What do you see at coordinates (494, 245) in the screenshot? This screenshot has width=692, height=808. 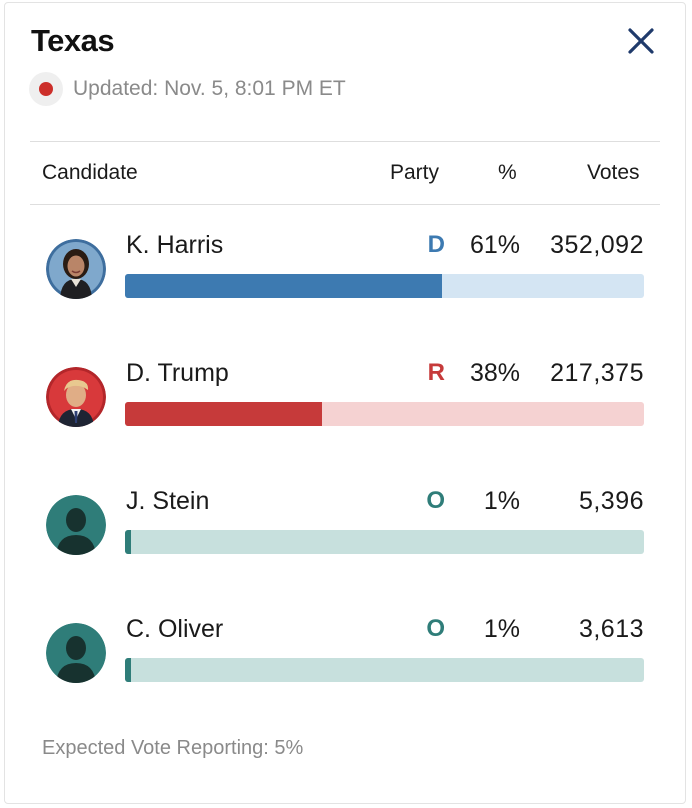 I see `percent-value: 61%` at bounding box center [494, 245].